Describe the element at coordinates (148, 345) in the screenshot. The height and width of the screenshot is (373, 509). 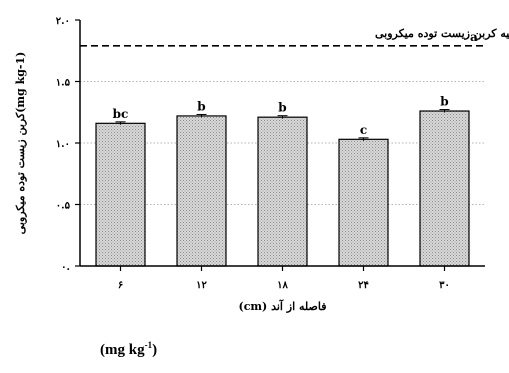
I see `footer-unit-superscript: -1` at that location.